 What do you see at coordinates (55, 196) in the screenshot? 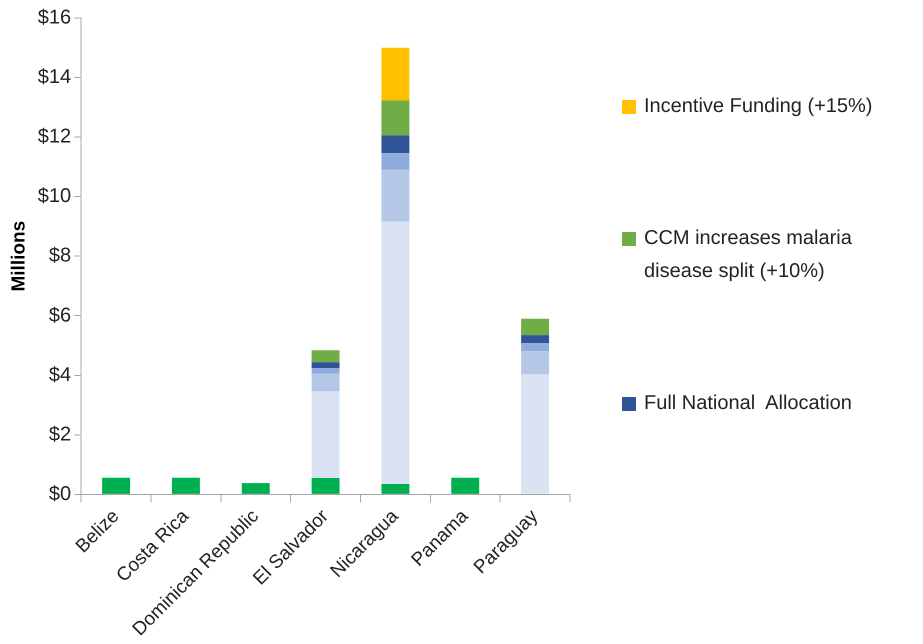
I see `y-tick-label: $10` at bounding box center [55, 196].